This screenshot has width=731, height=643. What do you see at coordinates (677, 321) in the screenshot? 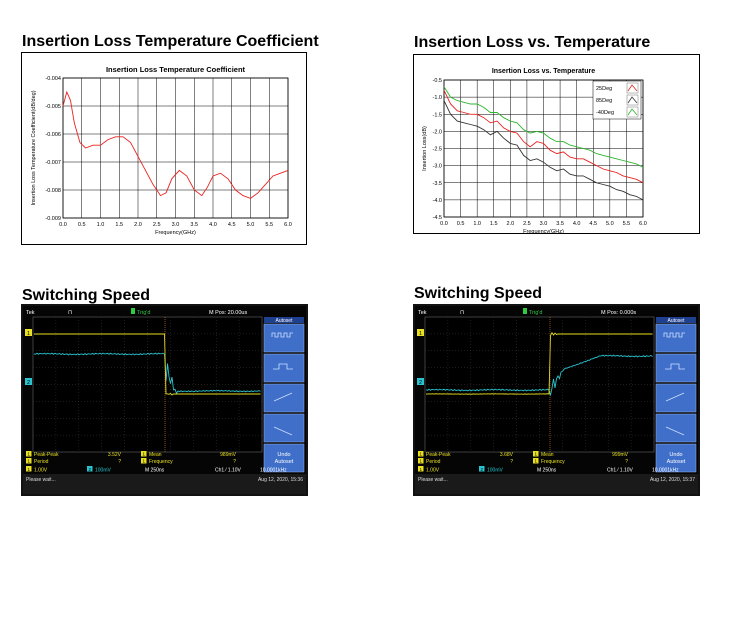
I see `autoset-menu-title: Autoset` at bounding box center [677, 321].